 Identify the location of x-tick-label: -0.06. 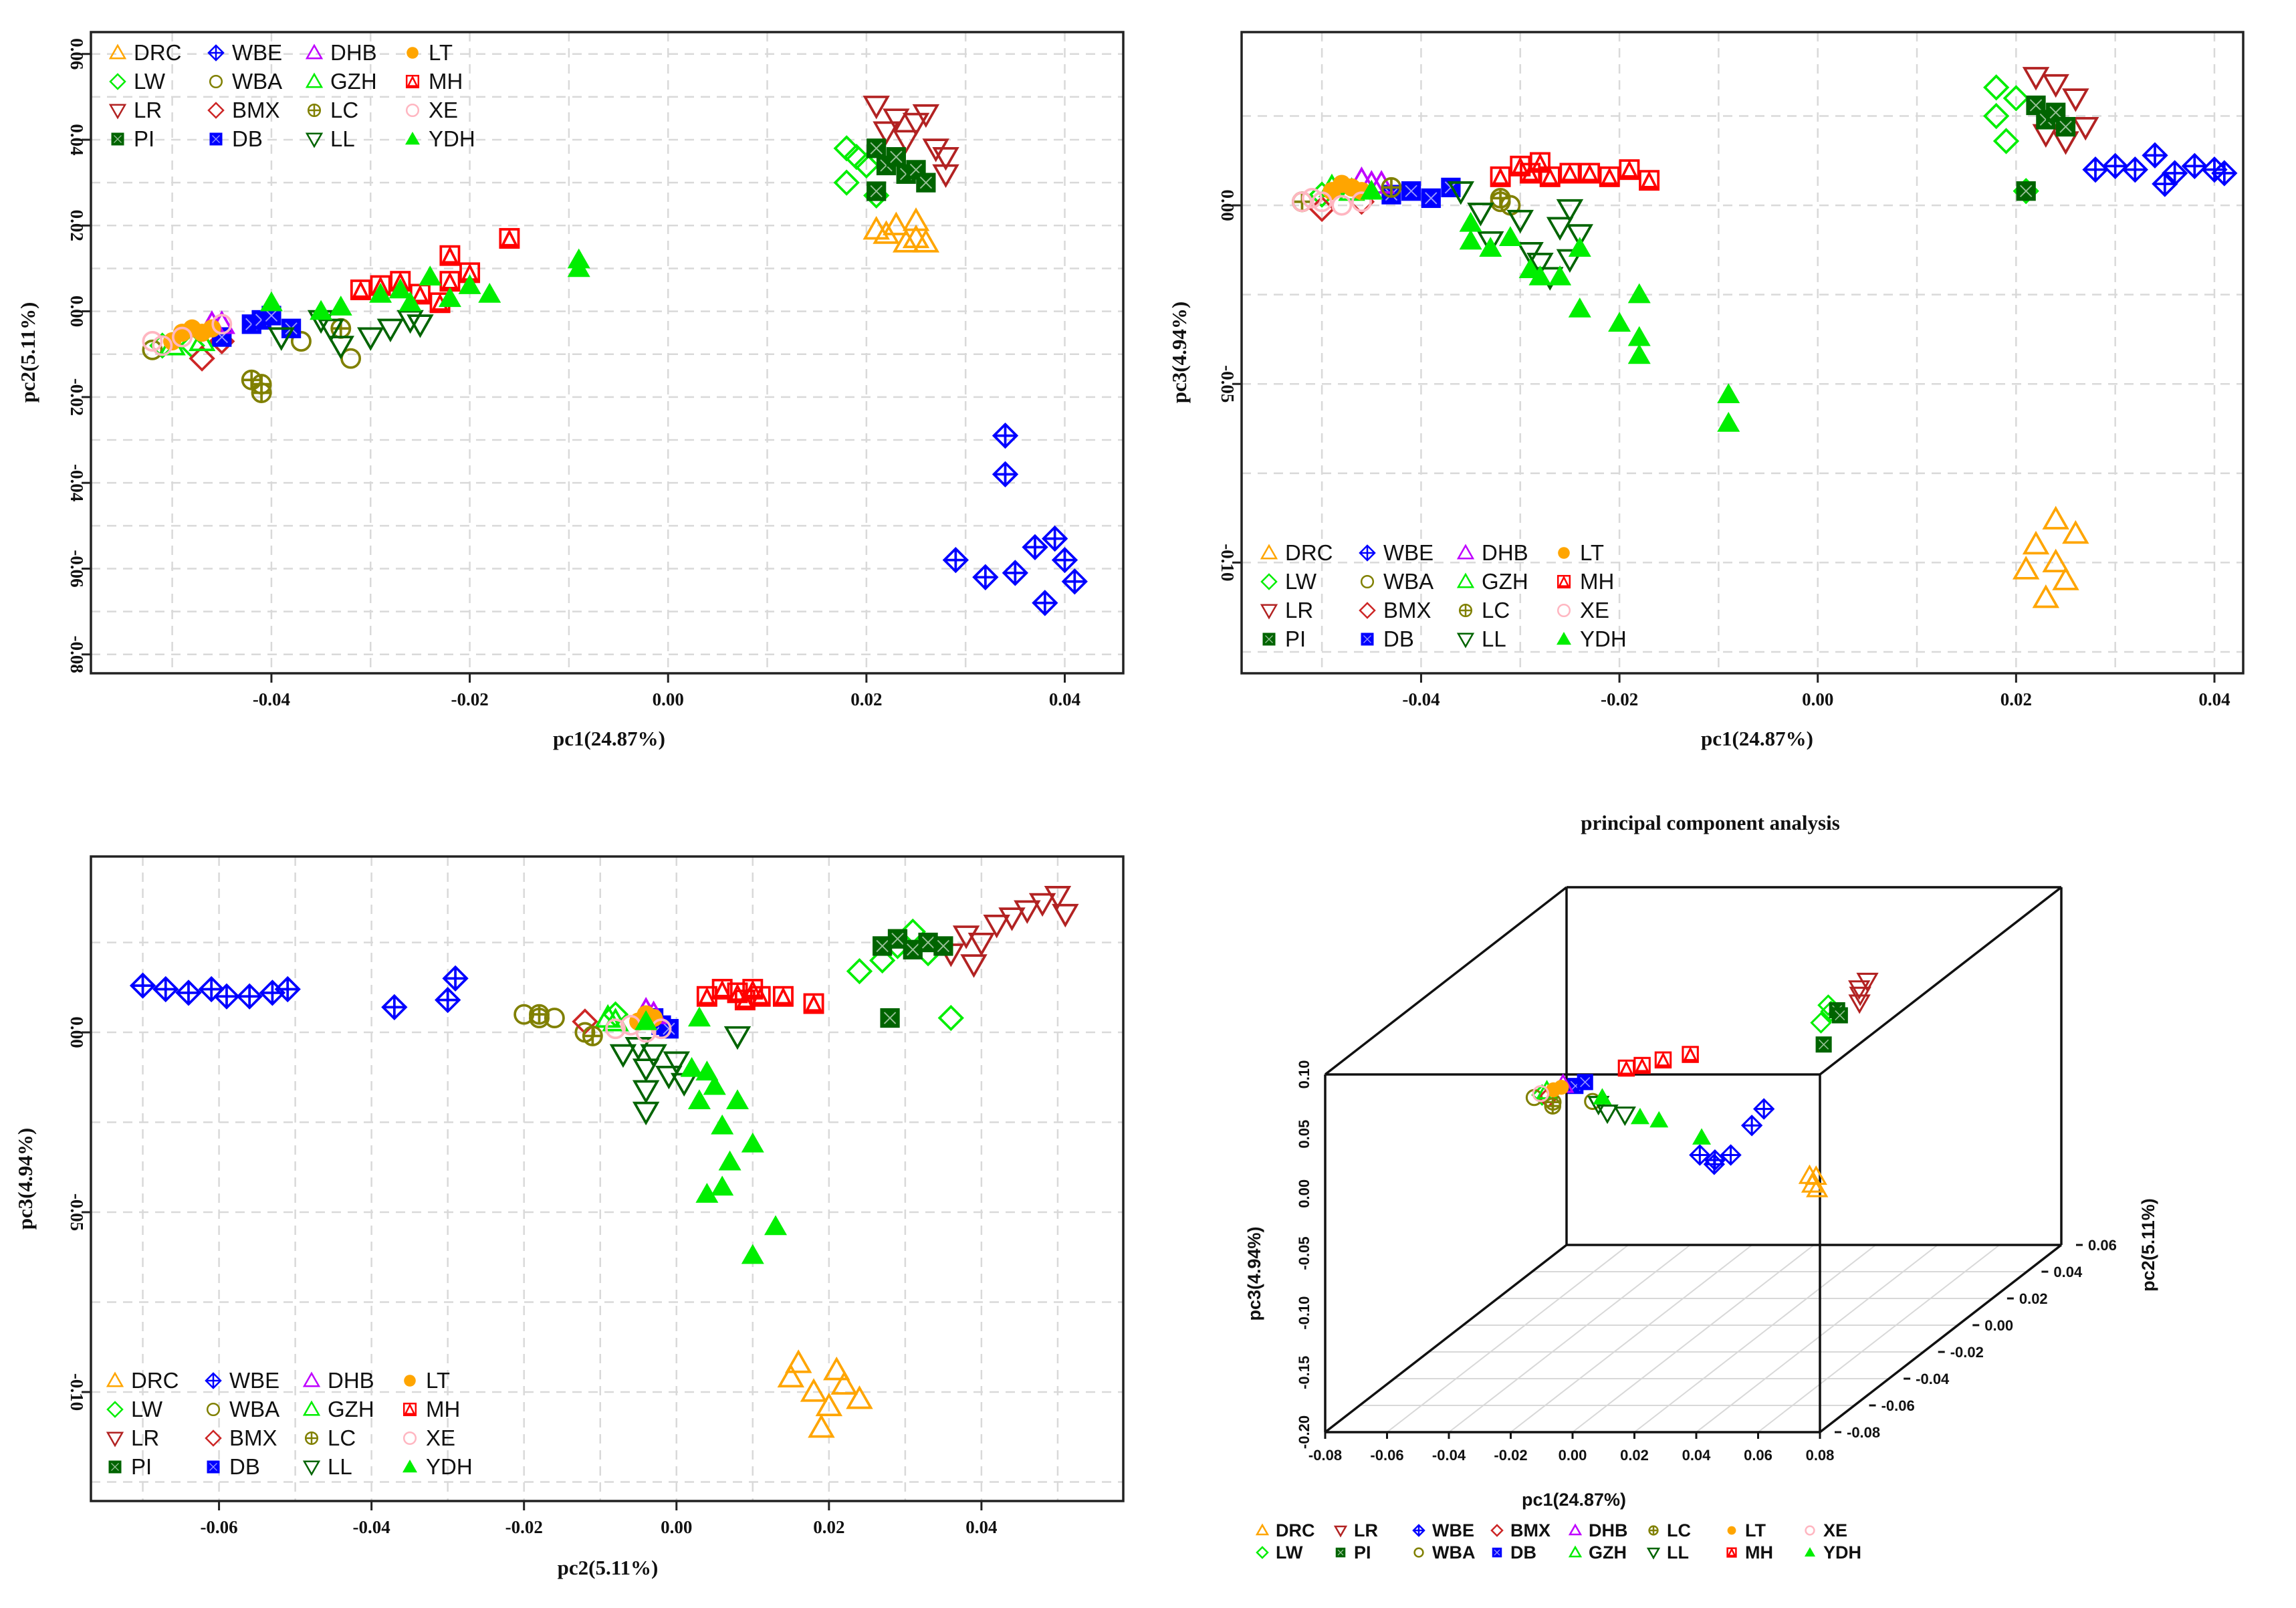
(218, 1527).